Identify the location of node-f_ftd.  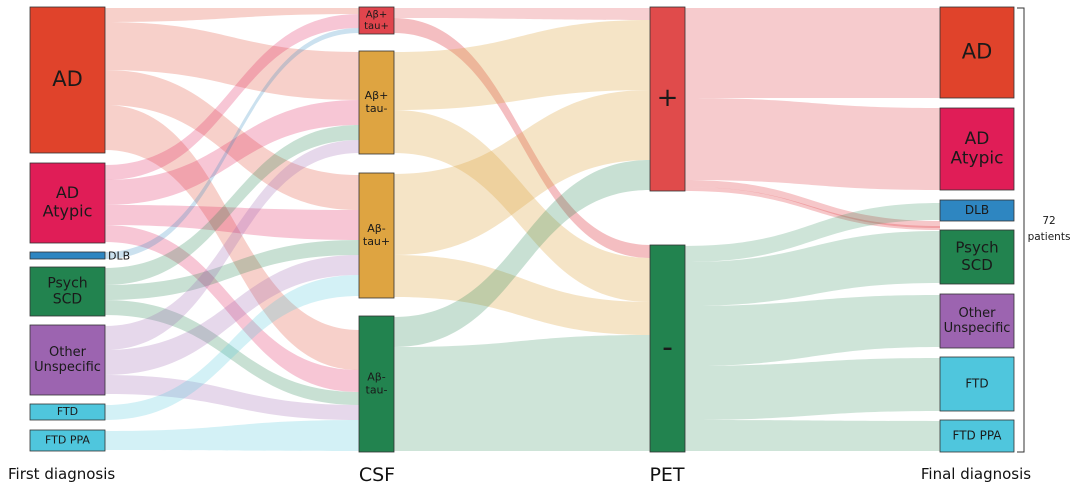
(67, 412).